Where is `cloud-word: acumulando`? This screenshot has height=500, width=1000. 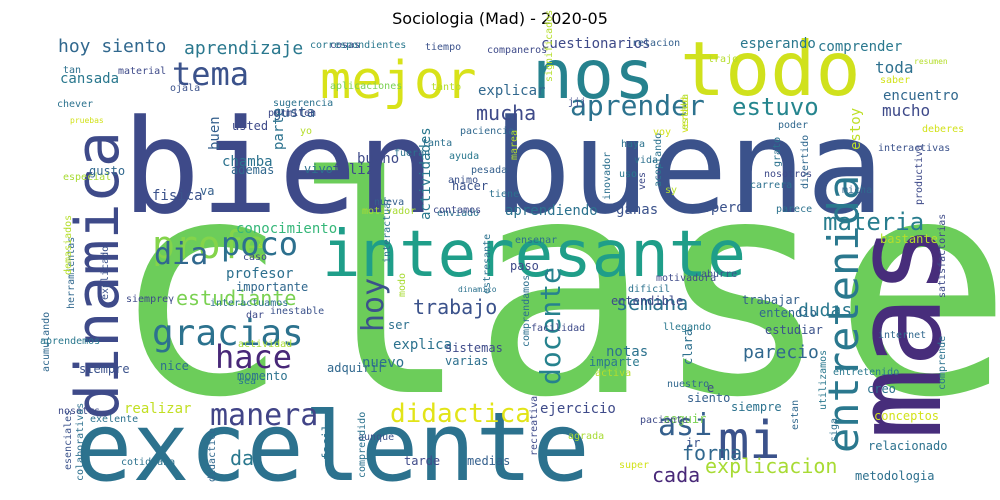 cloud-word: acumulando is located at coordinates (46, 342).